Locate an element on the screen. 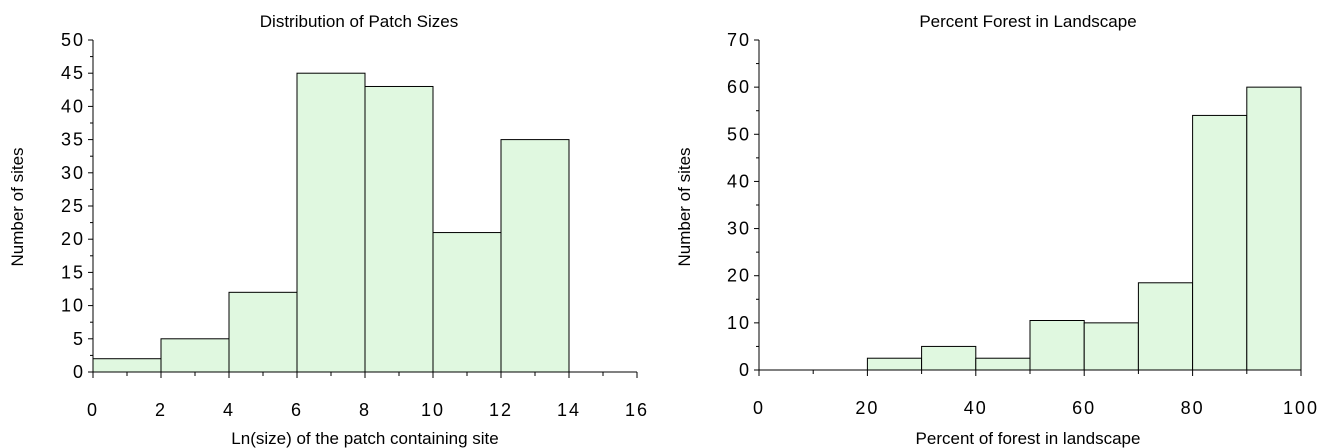 Image resolution: width=1333 pixels, height=448 pixels. y-tick-label: 25 is located at coordinates (73, 206).